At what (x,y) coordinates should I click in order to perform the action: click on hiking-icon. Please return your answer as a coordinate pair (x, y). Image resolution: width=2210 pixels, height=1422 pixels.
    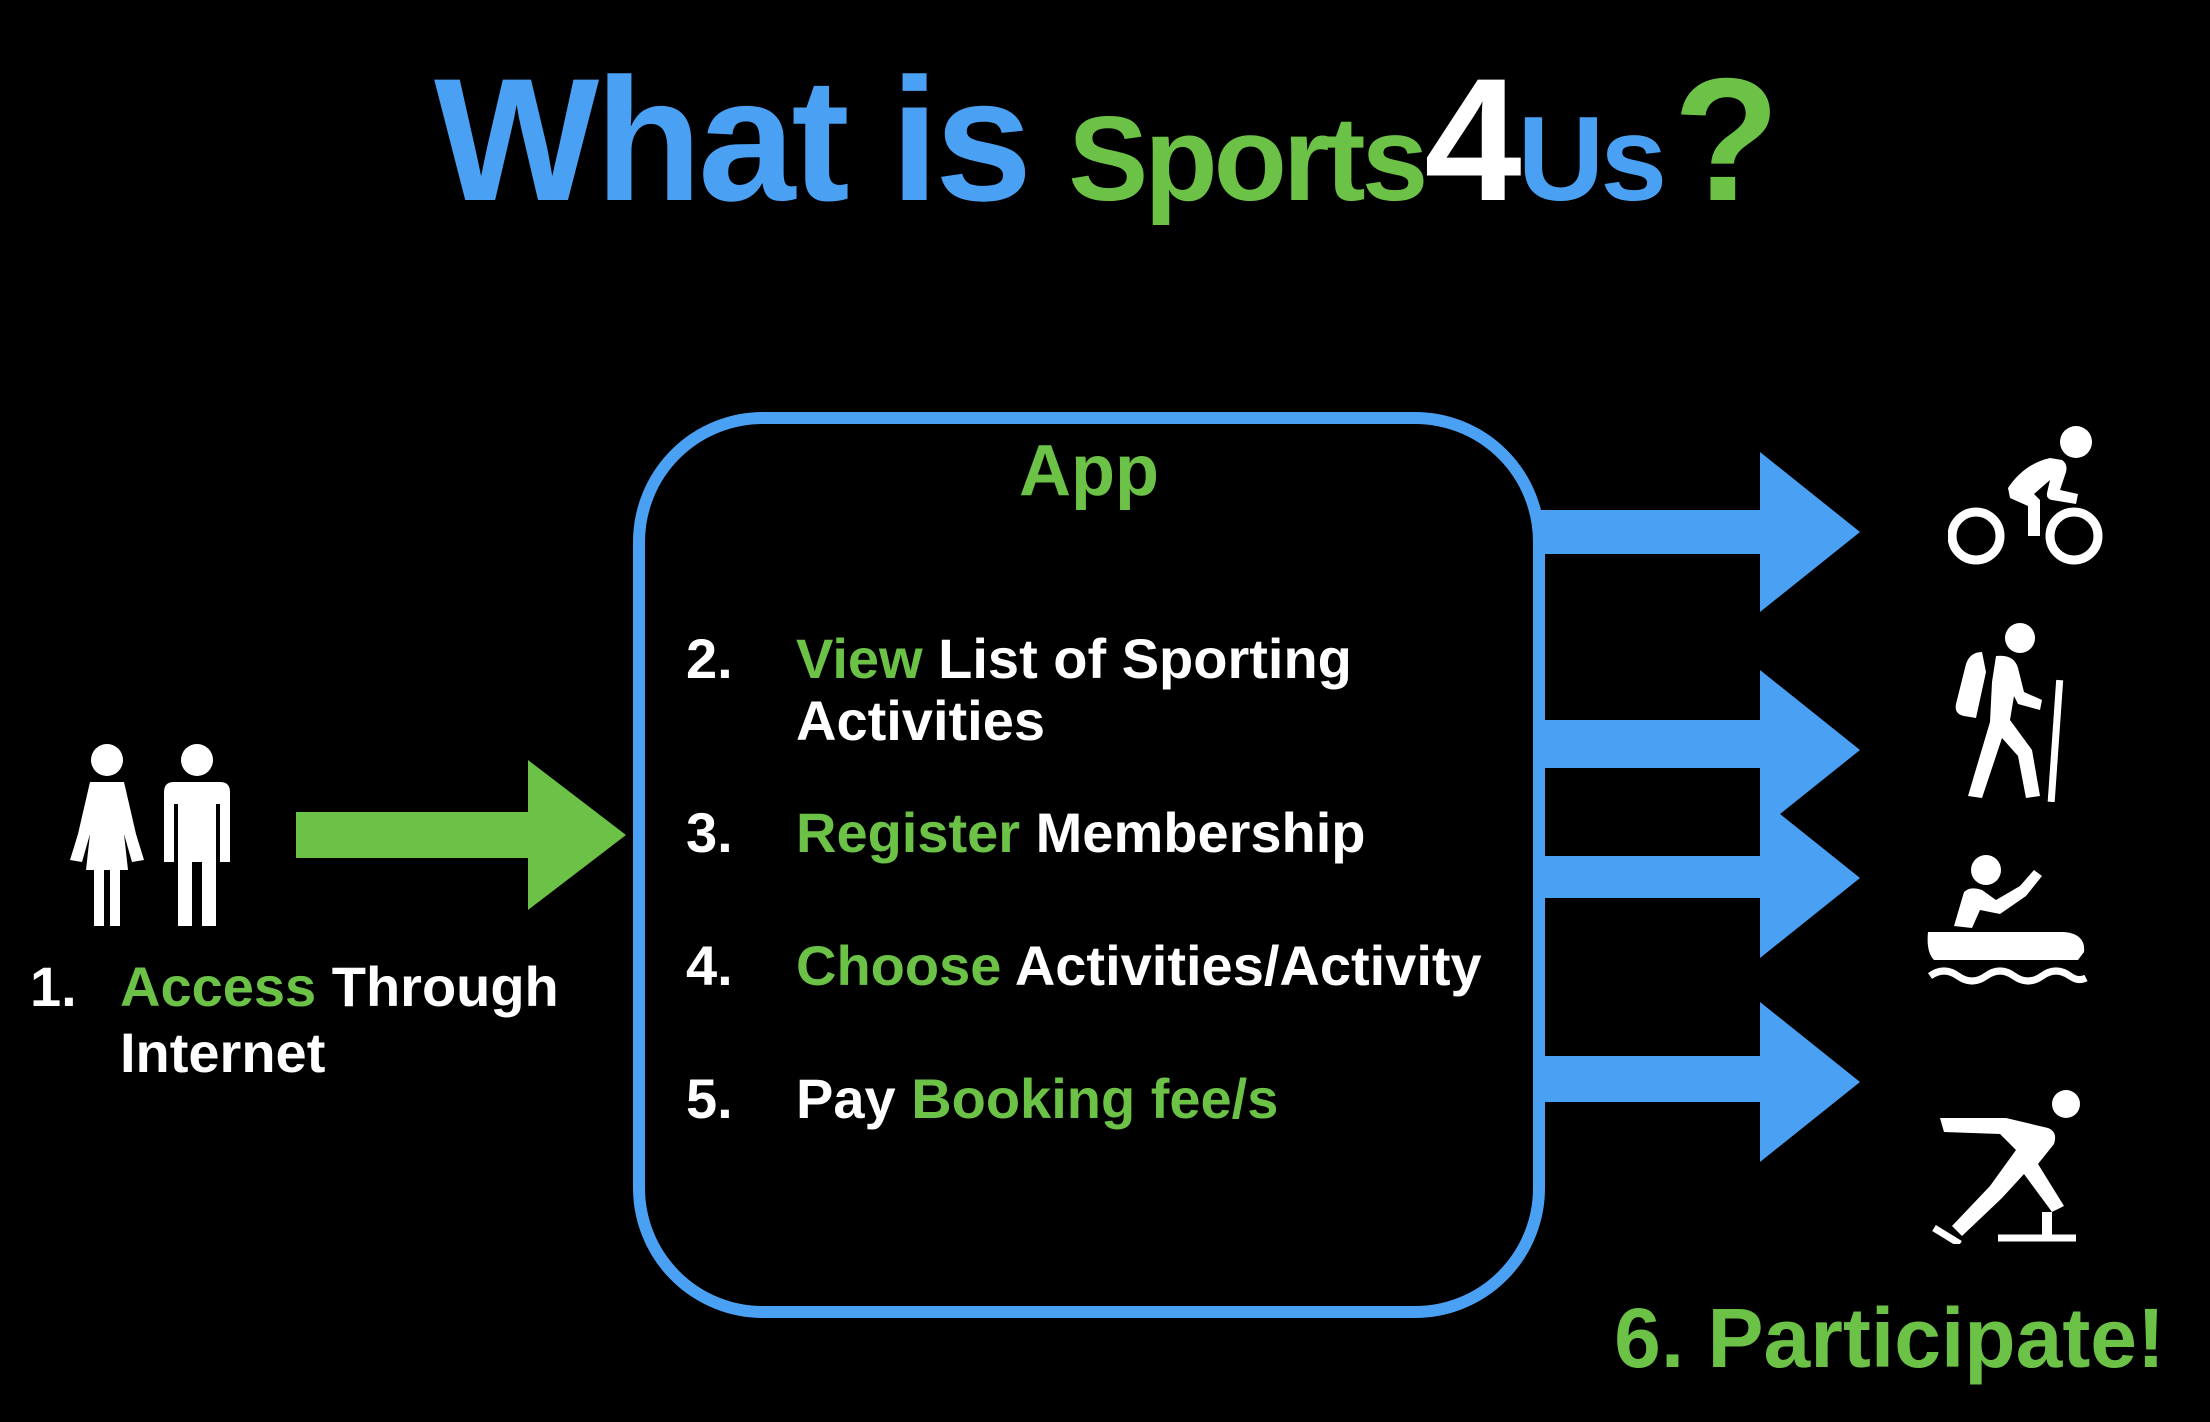
    Looking at the image, I should click on (2009, 712).